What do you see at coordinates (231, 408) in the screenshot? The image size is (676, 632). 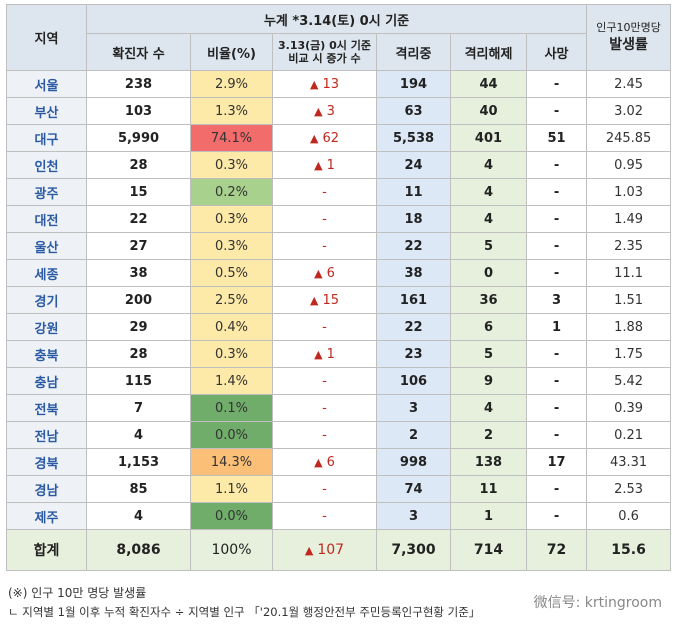 I see `ratio-cell: 0.1%` at bounding box center [231, 408].